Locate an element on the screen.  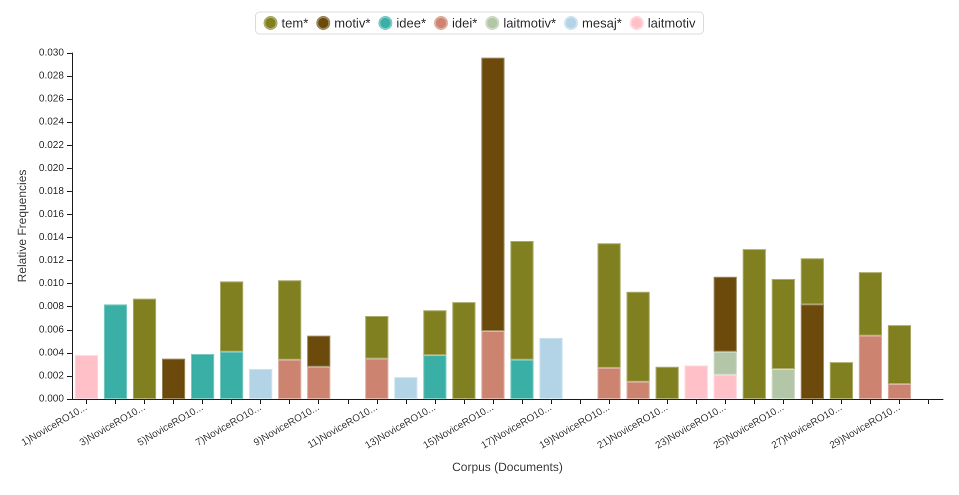
y-tick-label: 0.018 is located at coordinates (51, 191).